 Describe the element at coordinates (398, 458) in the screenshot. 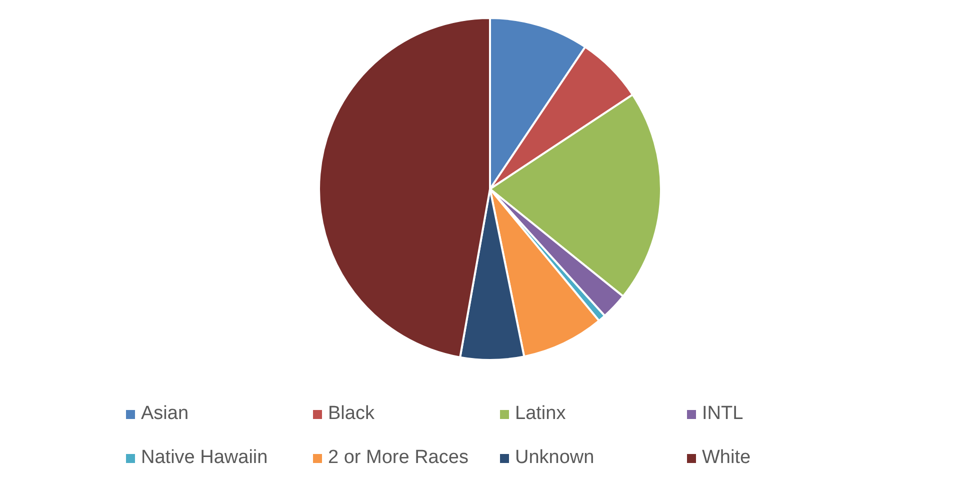

I see `legend-label: 2 or More Races` at that location.